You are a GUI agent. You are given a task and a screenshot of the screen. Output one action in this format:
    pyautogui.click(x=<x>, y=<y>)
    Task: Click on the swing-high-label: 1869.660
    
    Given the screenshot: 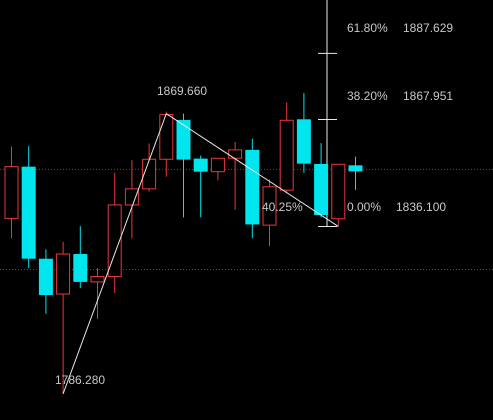 What is the action you would take?
    pyautogui.click(x=182, y=91)
    